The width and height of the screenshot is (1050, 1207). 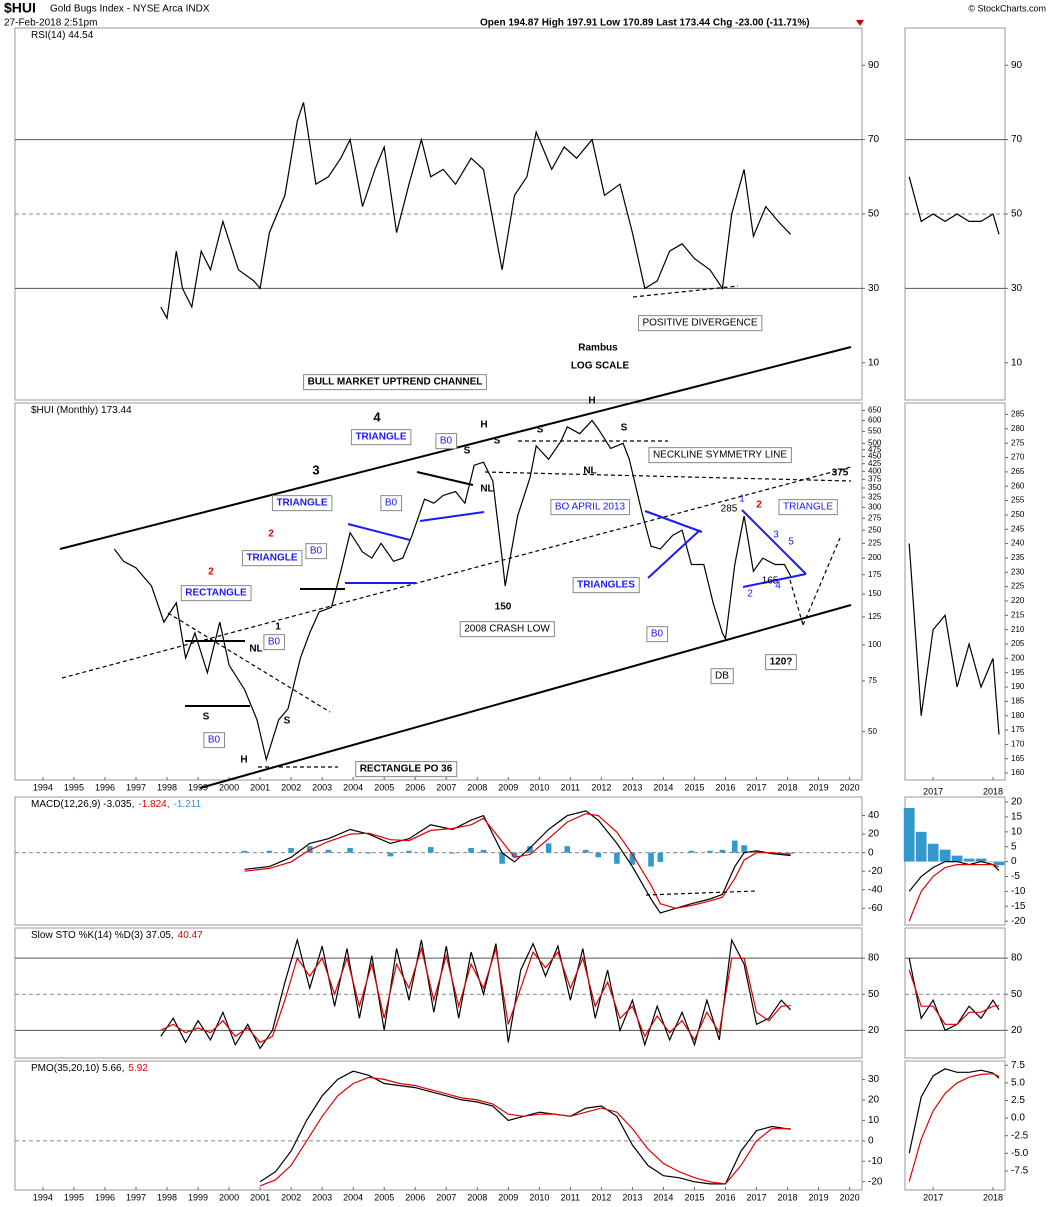 I want to click on annotation: 375, so click(x=840, y=473).